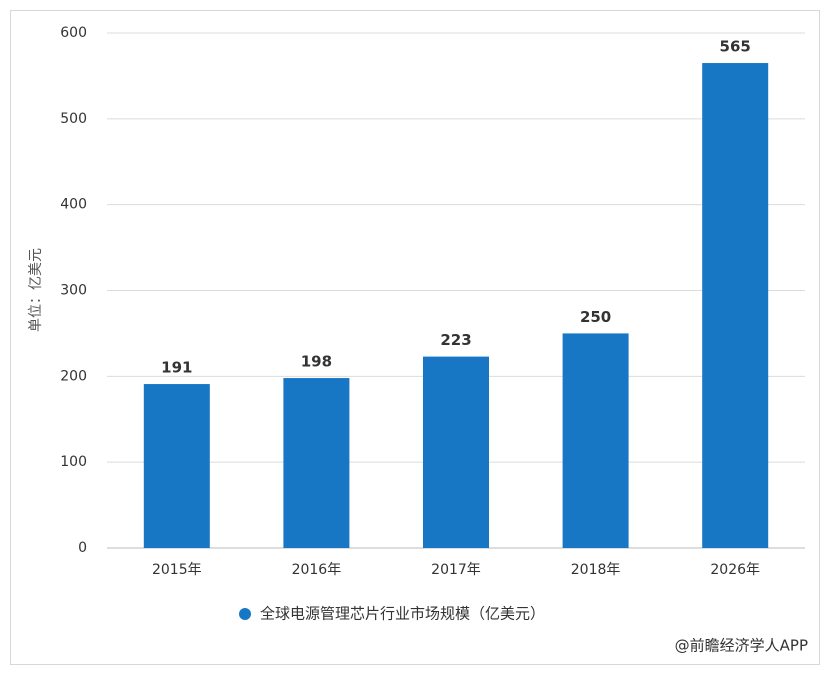 The width and height of the screenshot is (830, 675). What do you see at coordinates (73, 376) in the screenshot?
I see `y-tick-label: 200` at bounding box center [73, 376].